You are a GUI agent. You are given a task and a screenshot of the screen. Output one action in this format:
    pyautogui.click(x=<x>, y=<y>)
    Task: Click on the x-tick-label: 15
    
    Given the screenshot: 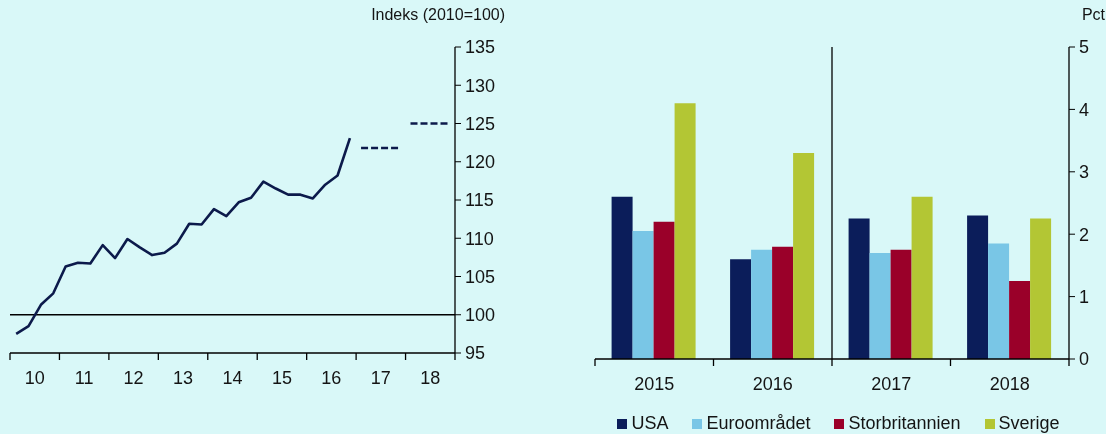 What is the action you would take?
    pyautogui.click(x=281, y=378)
    